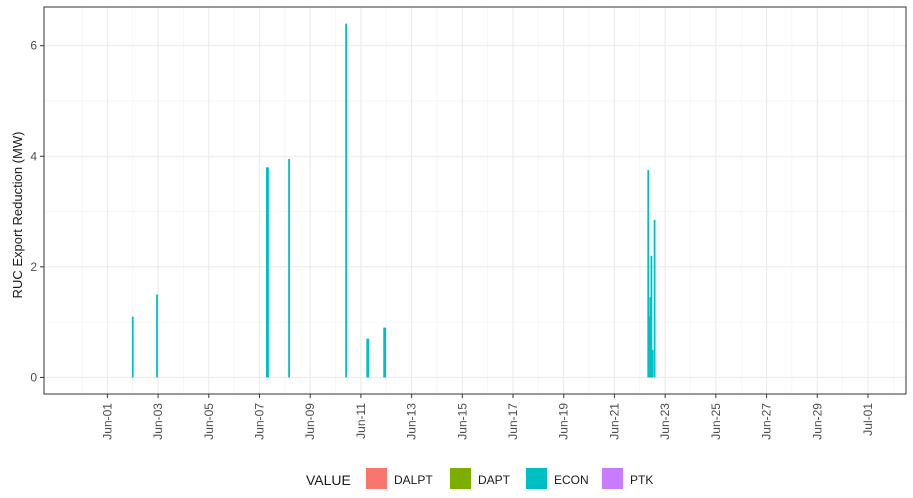  Describe the element at coordinates (612, 478) in the screenshot. I see `legend-key-ptk` at that location.